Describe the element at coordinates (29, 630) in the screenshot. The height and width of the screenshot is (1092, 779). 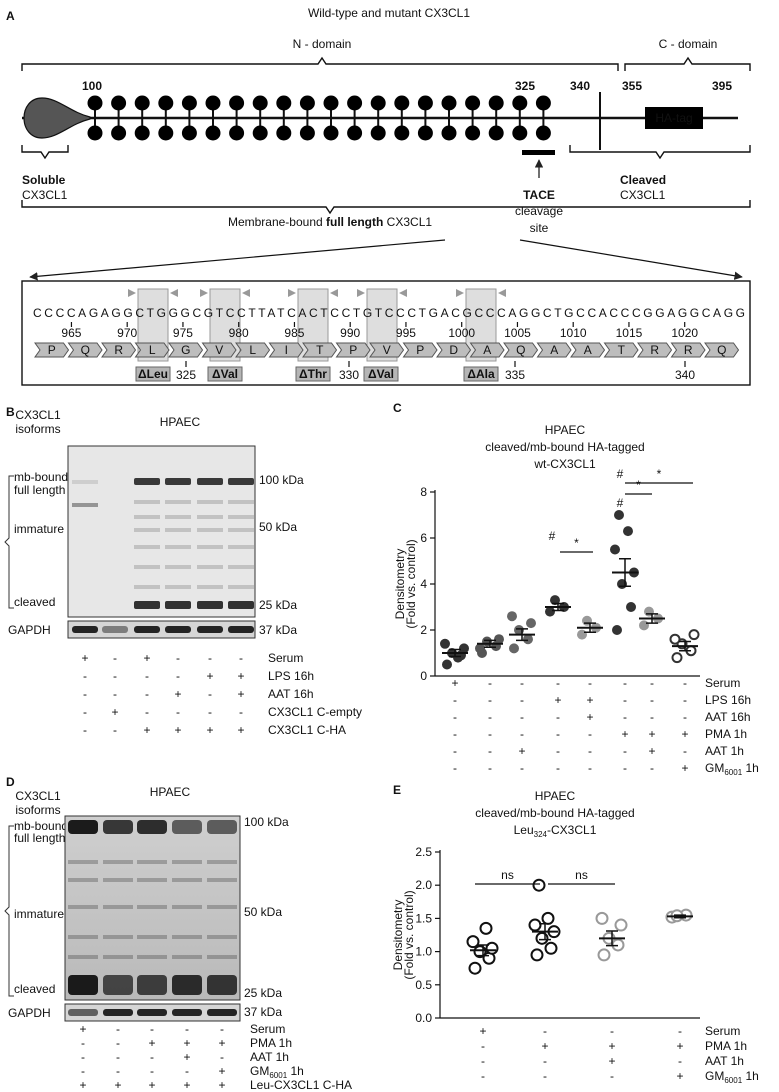
I see `loading-label: GAPDH` at that location.